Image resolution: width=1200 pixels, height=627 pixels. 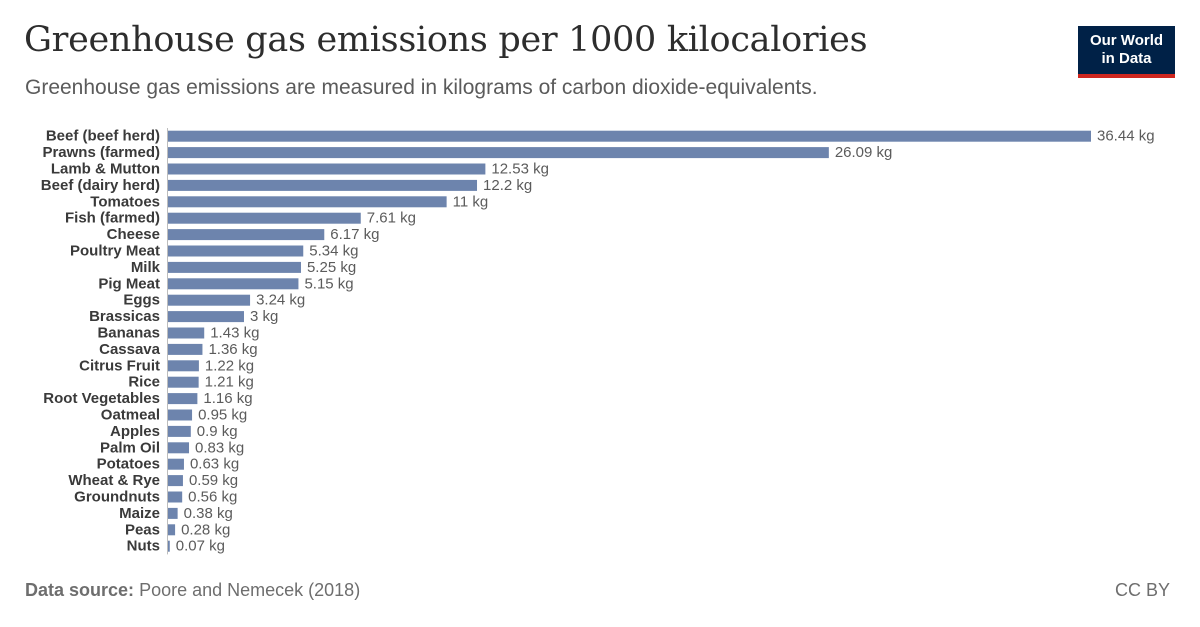 What do you see at coordinates (1126, 58) in the screenshot?
I see `logo-line-2: in Data` at bounding box center [1126, 58].